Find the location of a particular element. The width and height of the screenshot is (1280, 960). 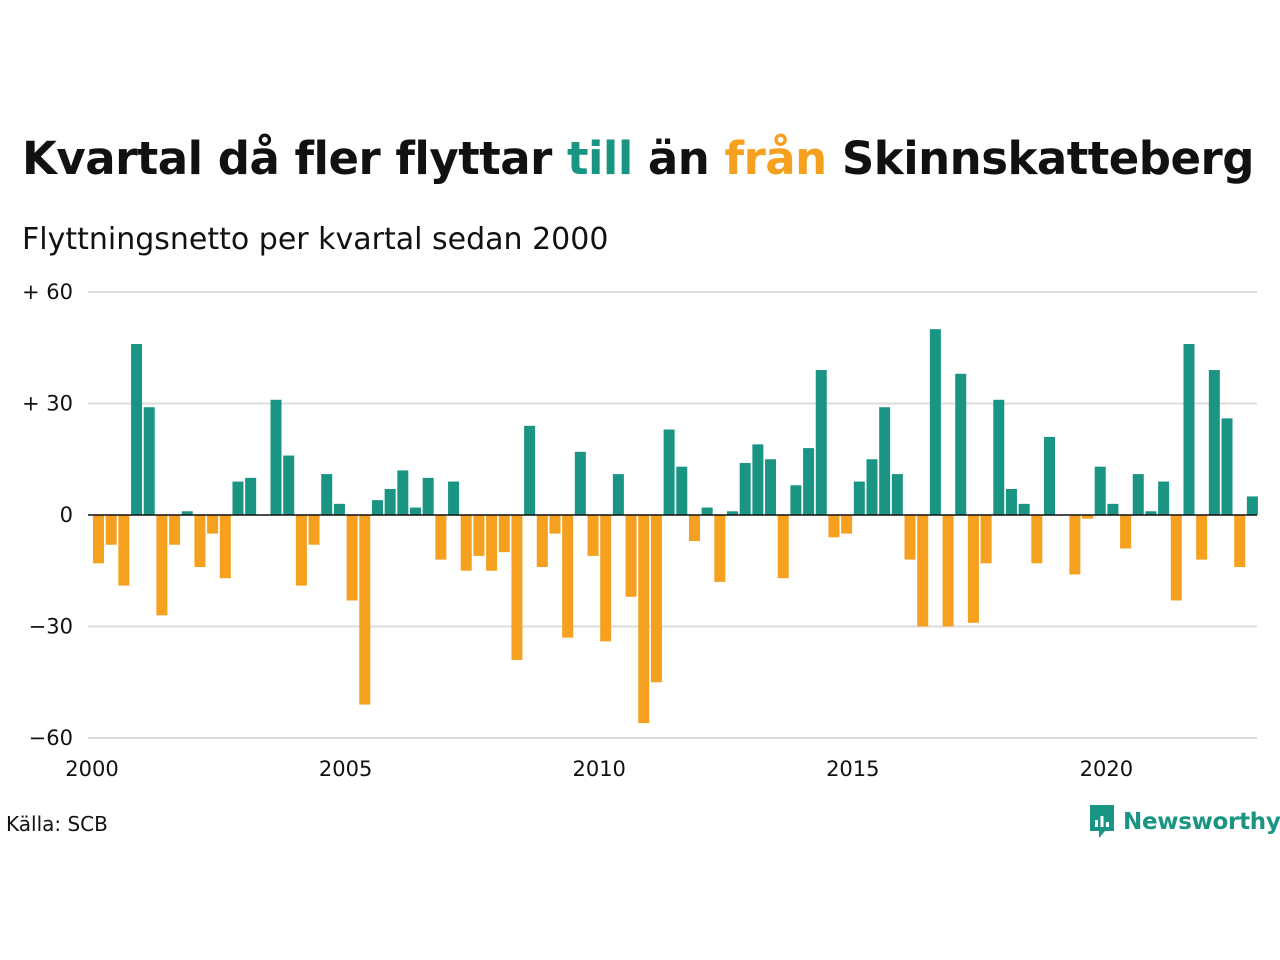

y-tick-label: 0 is located at coordinates (66, 515).